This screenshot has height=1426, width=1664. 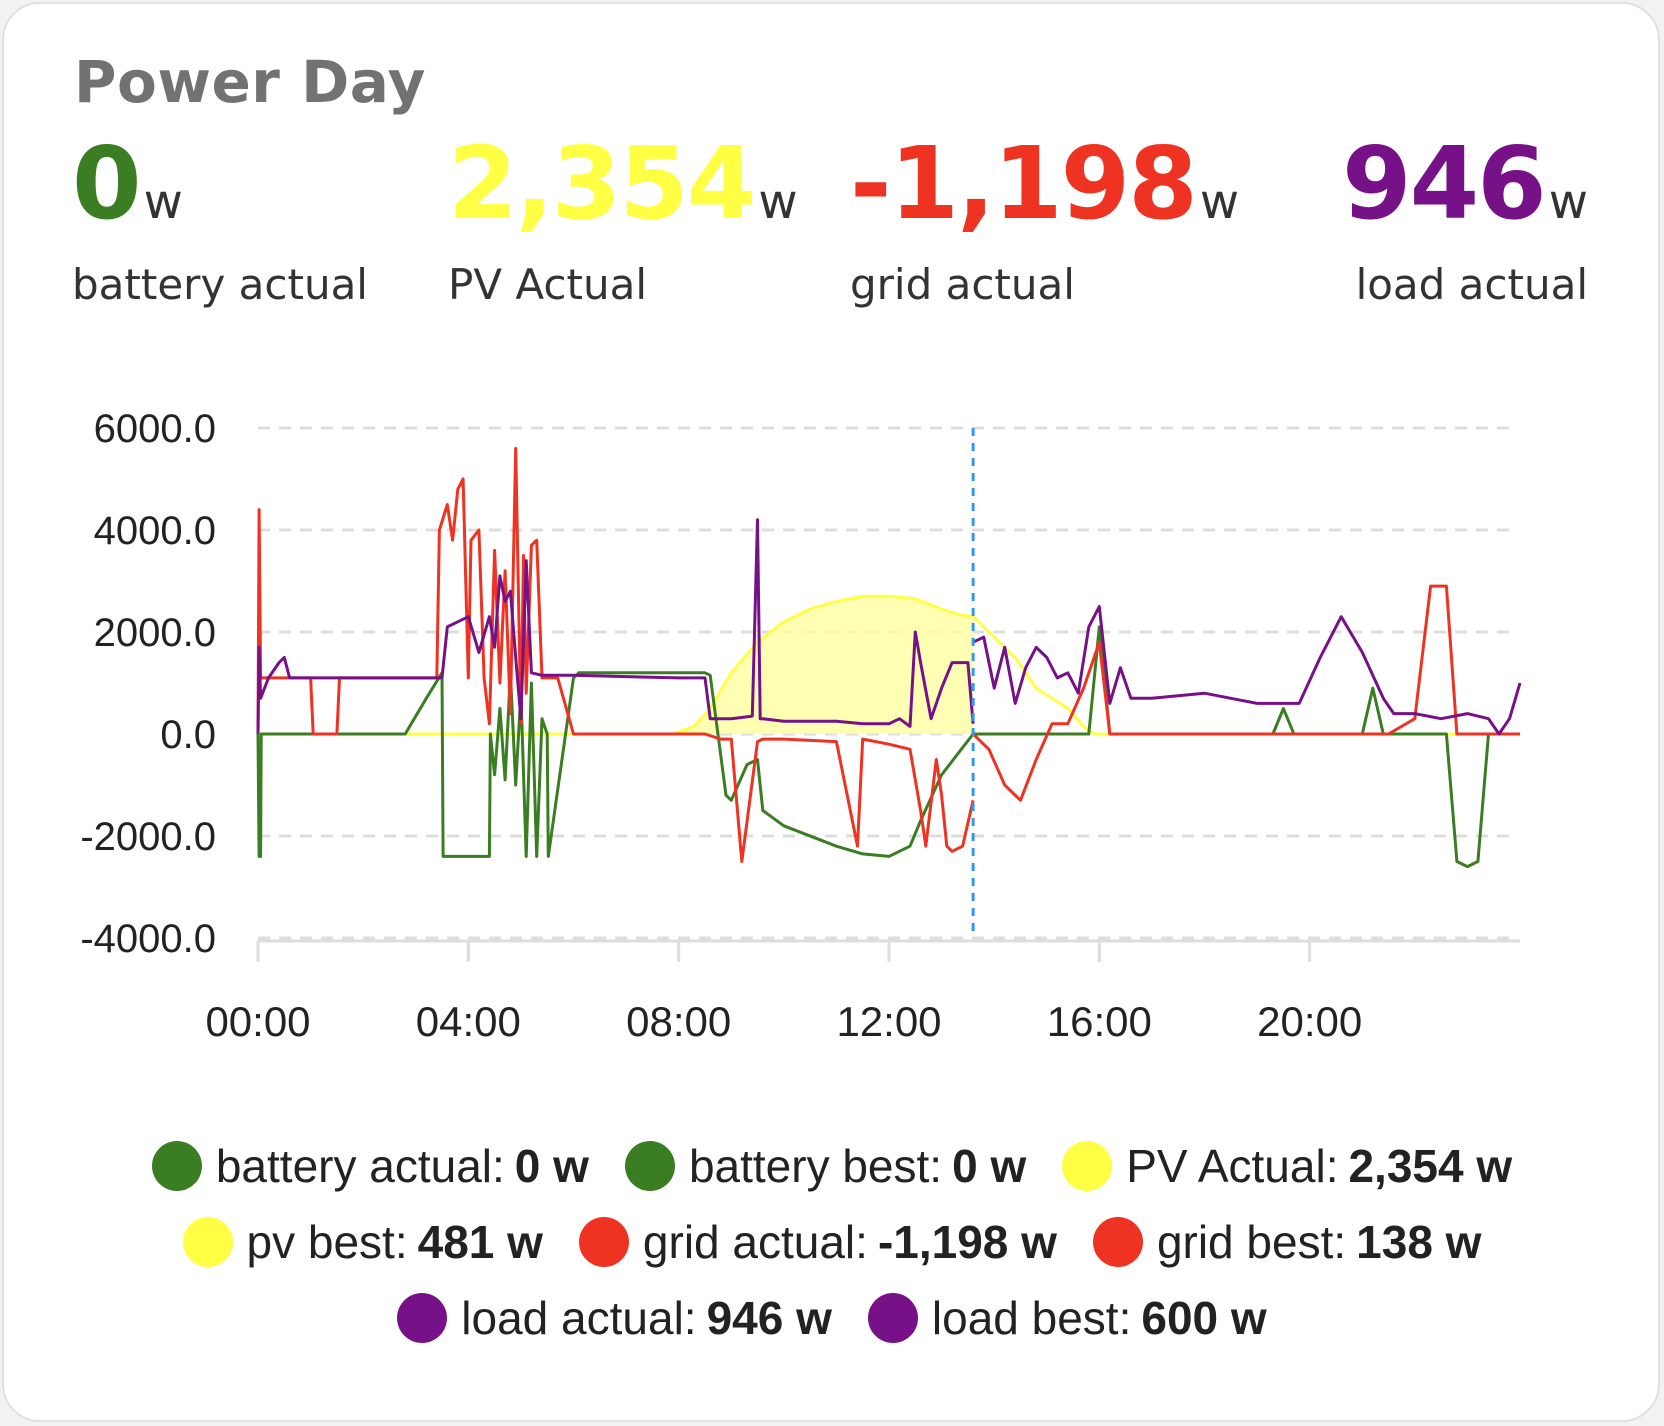 I want to click on chart-y-axis: 6000.0 4000.0 2000.0 0.0 -2000.0 -4000.0, so click(x=148, y=684).